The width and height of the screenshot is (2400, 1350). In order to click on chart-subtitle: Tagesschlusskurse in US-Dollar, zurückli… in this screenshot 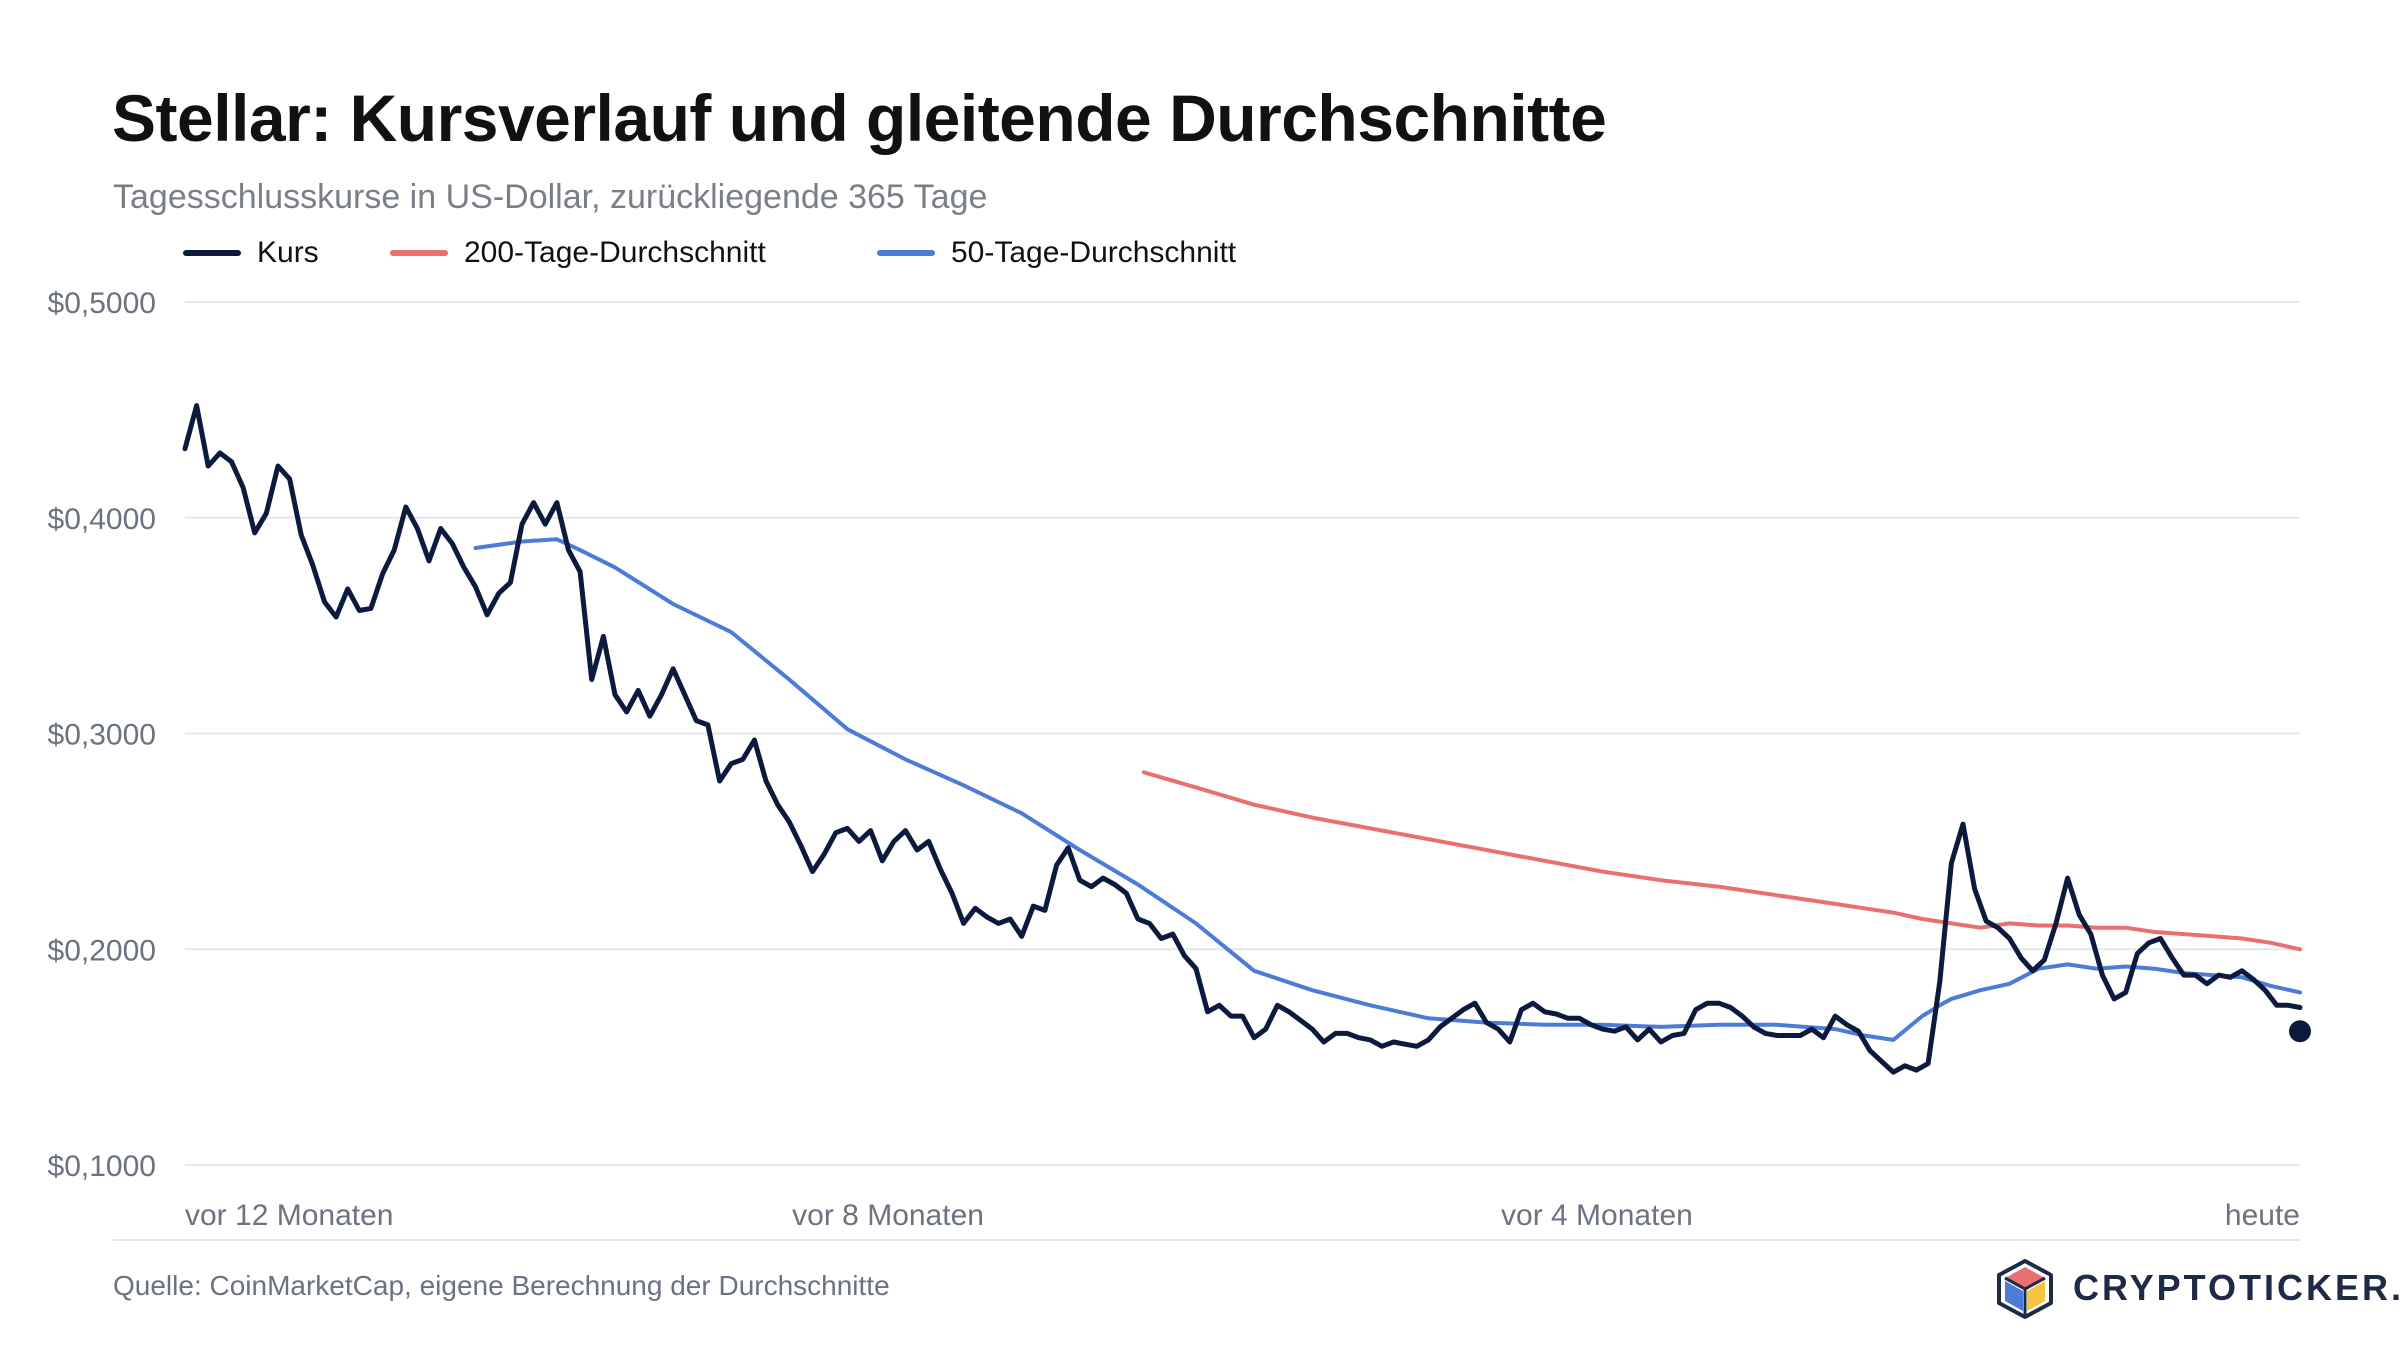, I will do `click(550, 197)`.